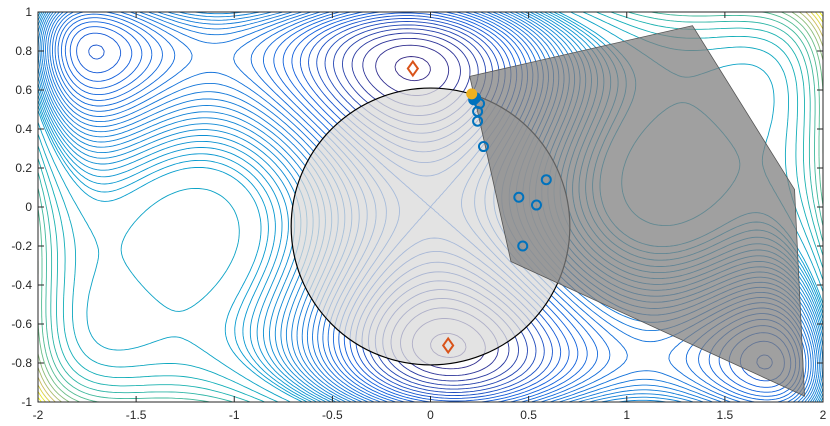  Describe the element at coordinates (28, 12) in the screenshot. I see `y-tick-label: 1` at that location.